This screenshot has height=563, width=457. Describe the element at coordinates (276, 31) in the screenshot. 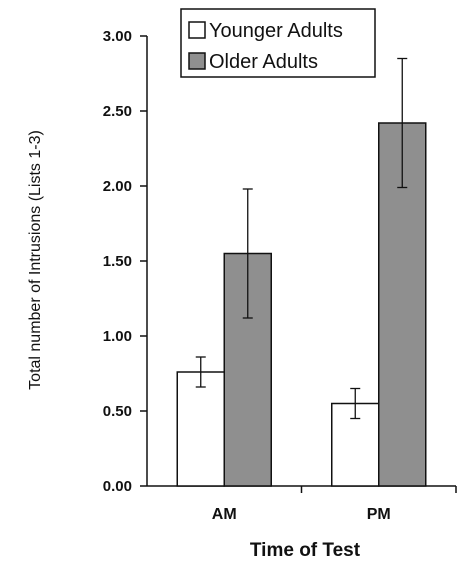

I see `legend-label-younger: Younger Adults` at that location.